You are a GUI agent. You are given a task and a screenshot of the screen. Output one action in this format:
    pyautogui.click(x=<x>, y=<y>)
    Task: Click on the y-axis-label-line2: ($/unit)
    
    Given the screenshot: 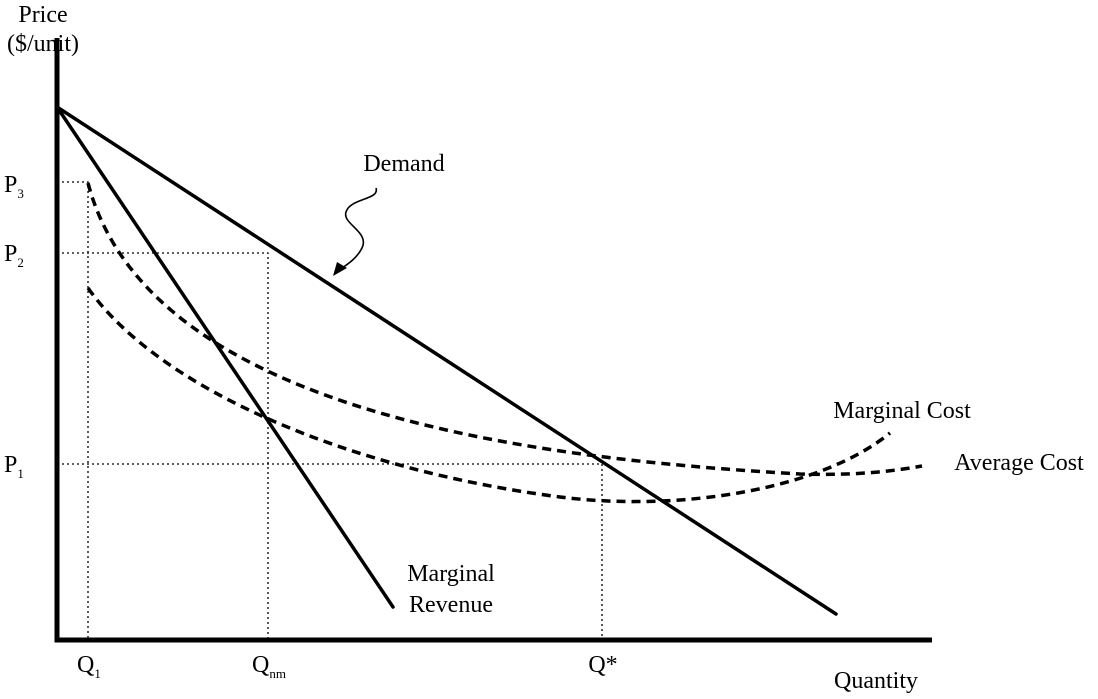 What is the action you would take?
    pyautogui.click(x=43, y=44)
    